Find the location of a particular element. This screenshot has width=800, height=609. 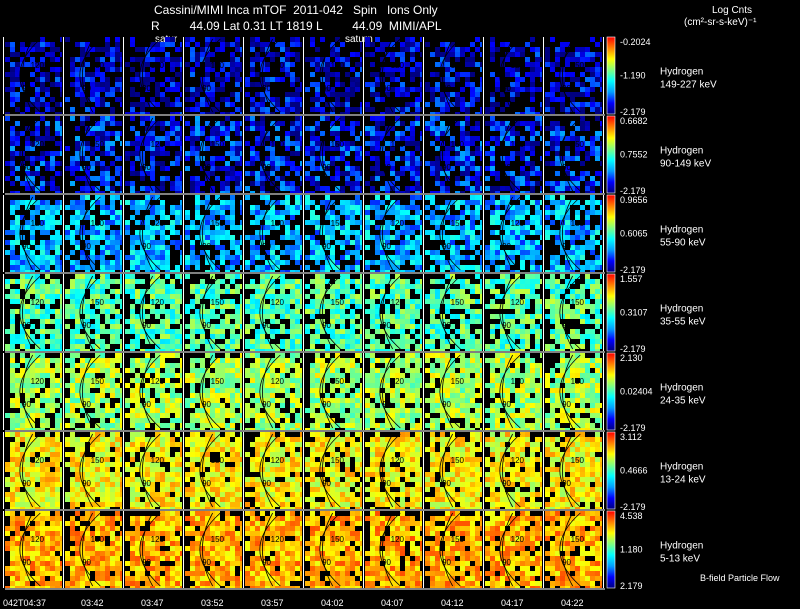

contour-label: 120 is located at coordinates (398, 223).